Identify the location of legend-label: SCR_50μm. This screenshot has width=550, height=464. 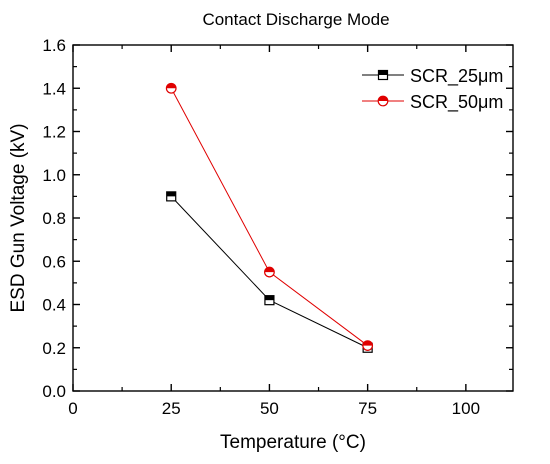
(456, 102).